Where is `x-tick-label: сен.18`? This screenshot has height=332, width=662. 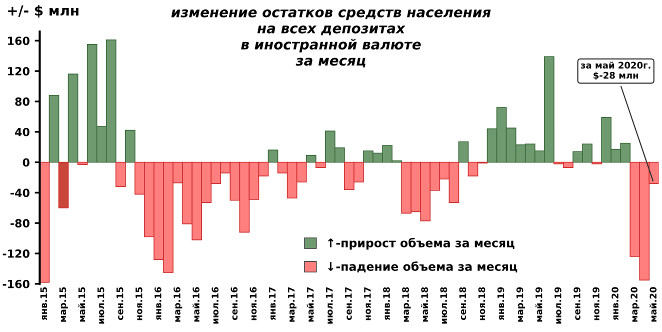
x-tick-label: сен.18 is located at coordinates (462, 303).